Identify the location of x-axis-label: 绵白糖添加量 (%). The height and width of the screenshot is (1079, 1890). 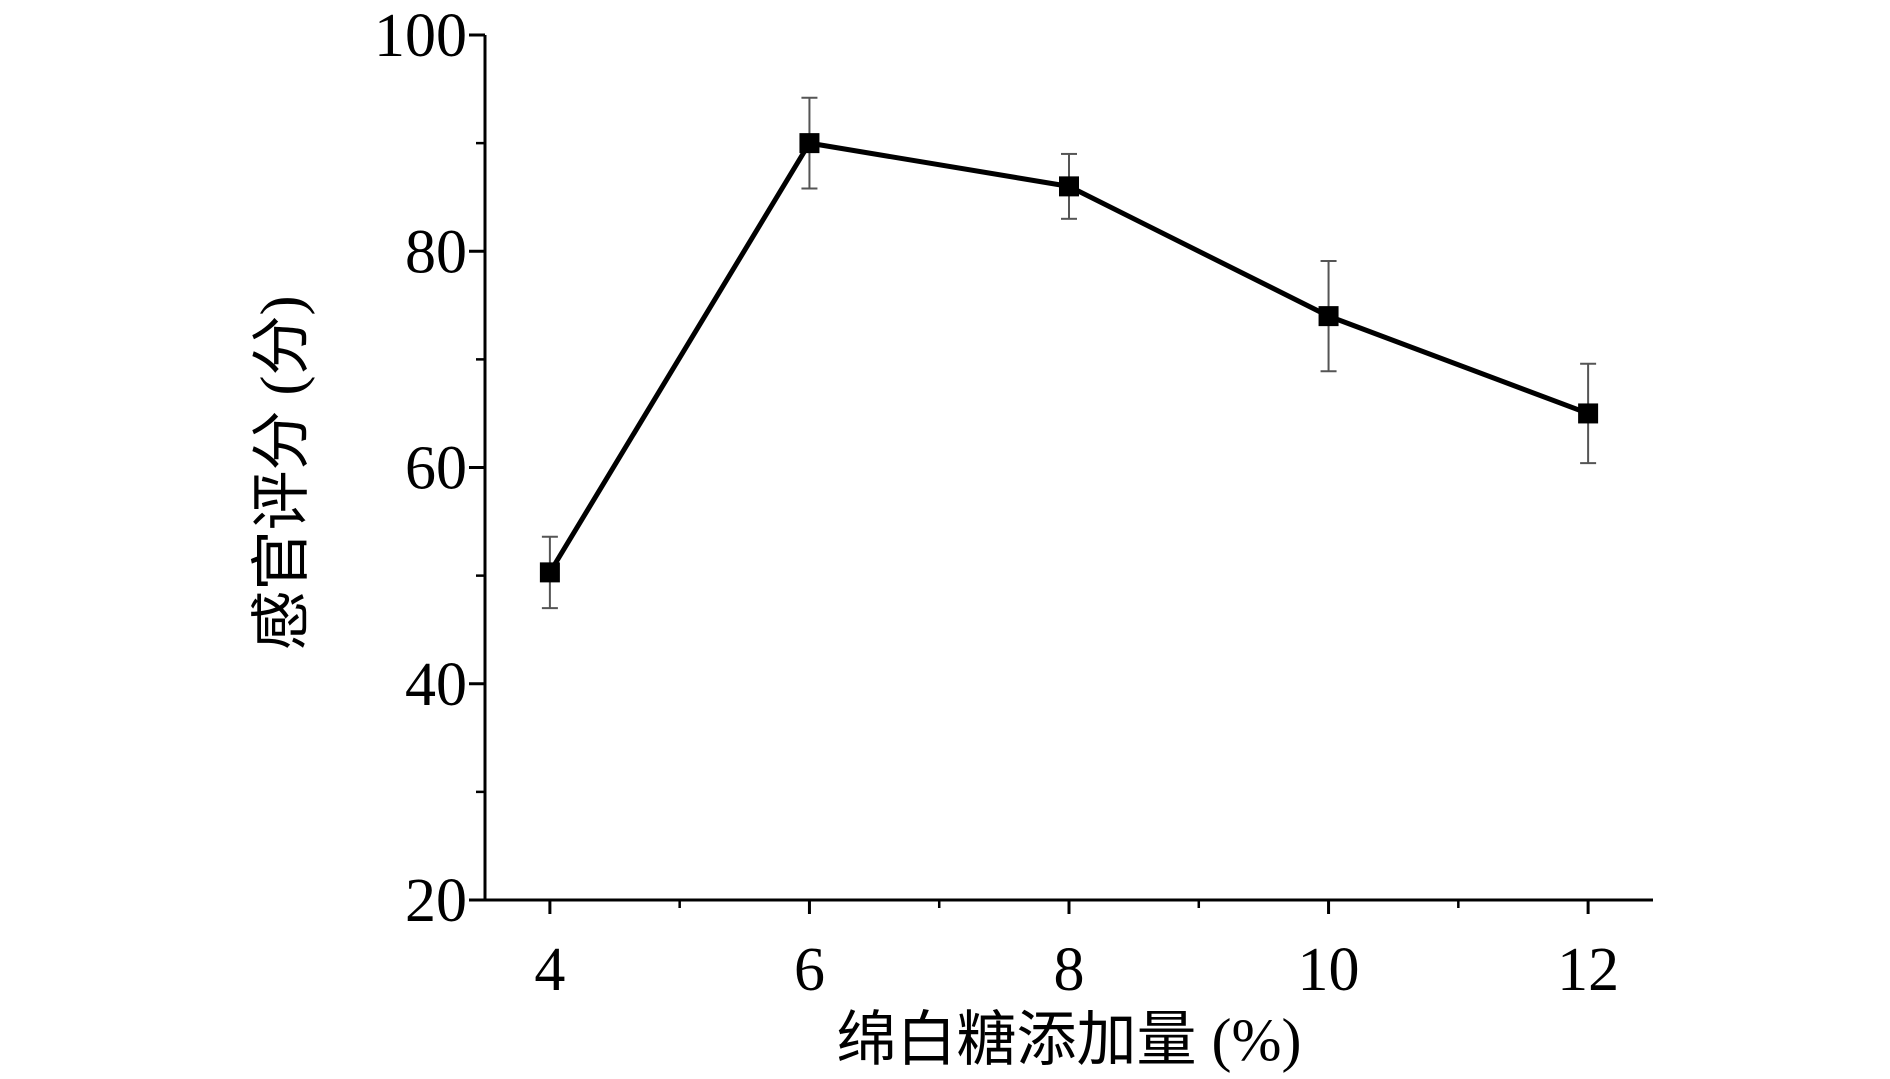
(1069, 1040).